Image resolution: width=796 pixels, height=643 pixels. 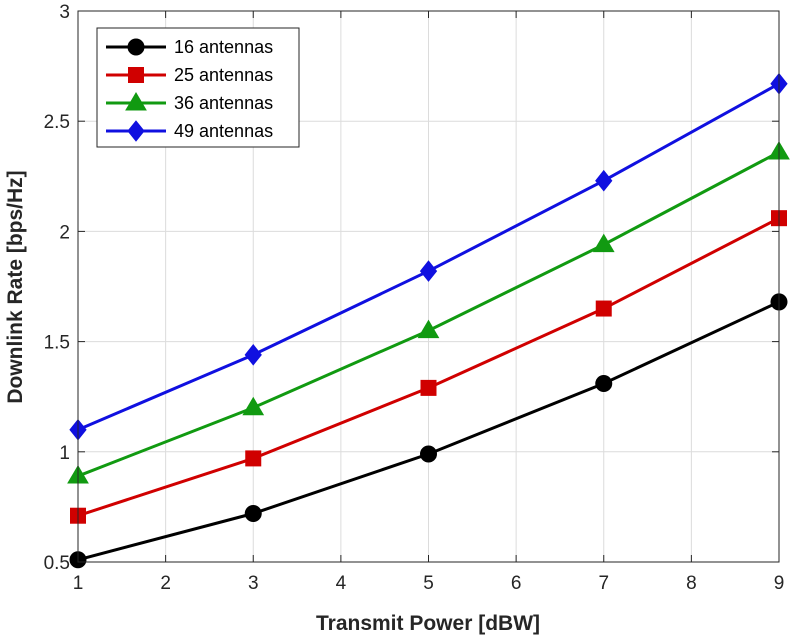 I want to click on x-tick-label: 2, so click(x=165, y=583).